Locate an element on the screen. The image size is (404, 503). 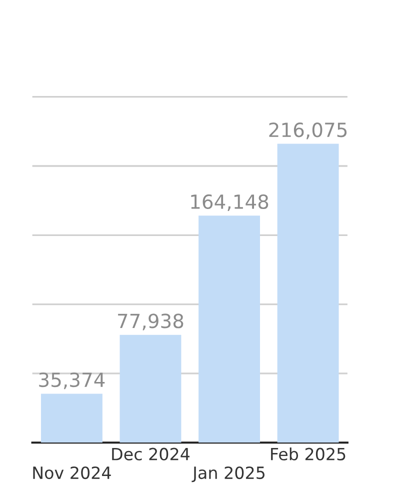
data-label: 164,148 is located at coordinates (229, 203).